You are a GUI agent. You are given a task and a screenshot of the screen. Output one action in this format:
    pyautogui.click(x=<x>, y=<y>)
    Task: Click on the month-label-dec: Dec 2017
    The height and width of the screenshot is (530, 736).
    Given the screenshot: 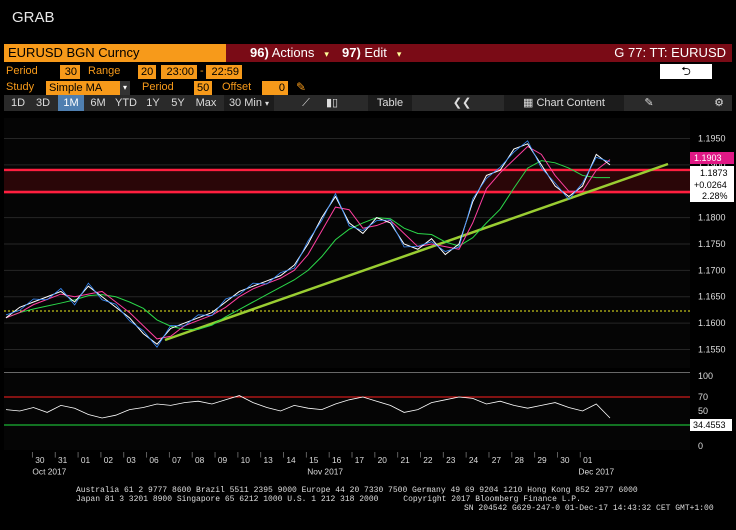 What is the action you would take?
    pyautogui.click(x=596, y=471)
    